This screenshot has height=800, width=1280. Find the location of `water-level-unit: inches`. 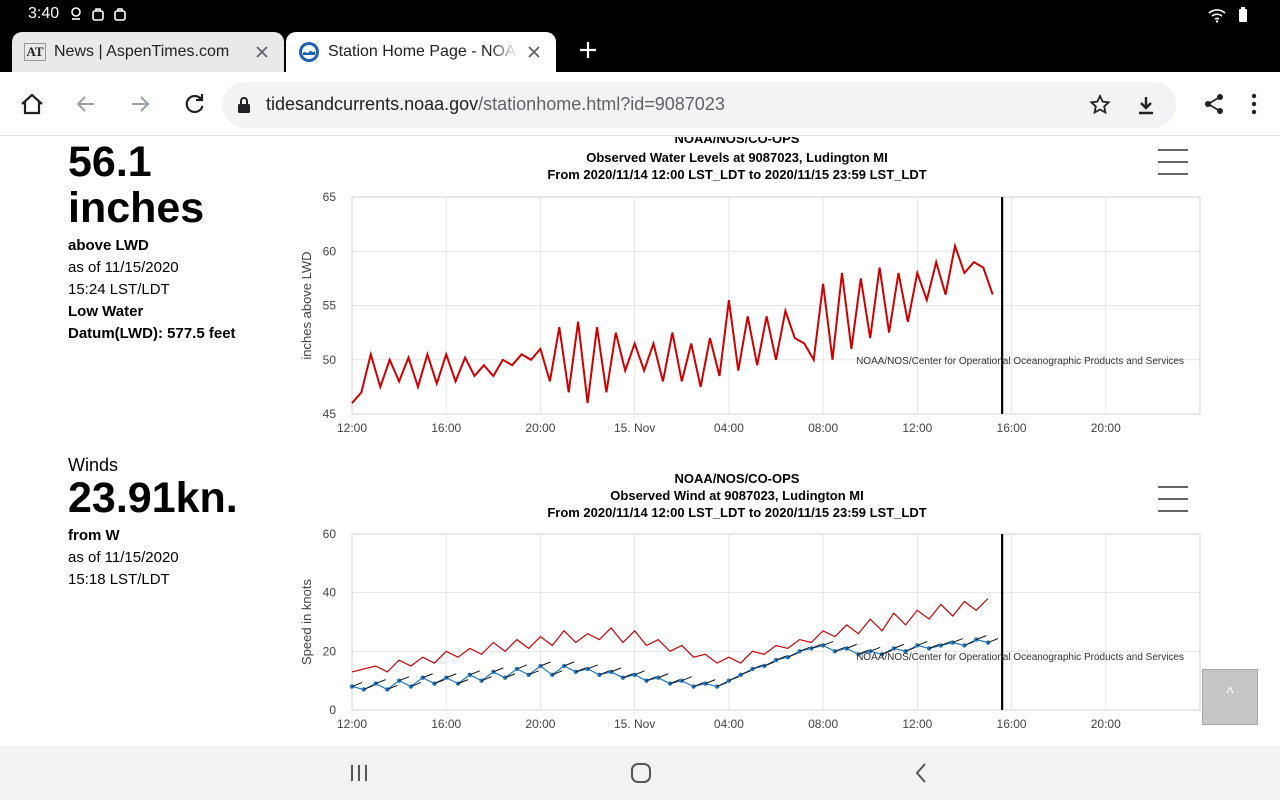

water-level-unit: inches is located at coordinates (136, 208).